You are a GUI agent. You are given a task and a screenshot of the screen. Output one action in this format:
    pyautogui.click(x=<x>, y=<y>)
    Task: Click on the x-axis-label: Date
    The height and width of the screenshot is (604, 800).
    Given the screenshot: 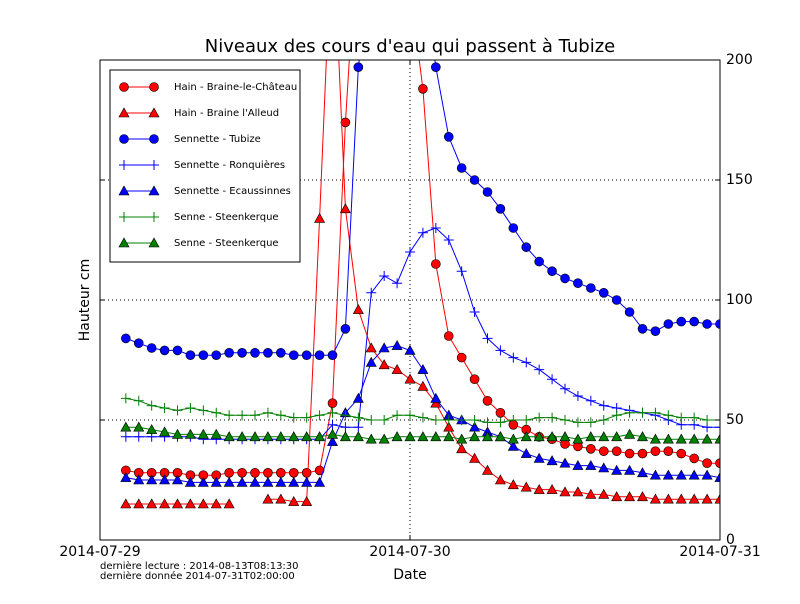 What is the action you would take?
    pyautogui.click(x=409, y=575)
    